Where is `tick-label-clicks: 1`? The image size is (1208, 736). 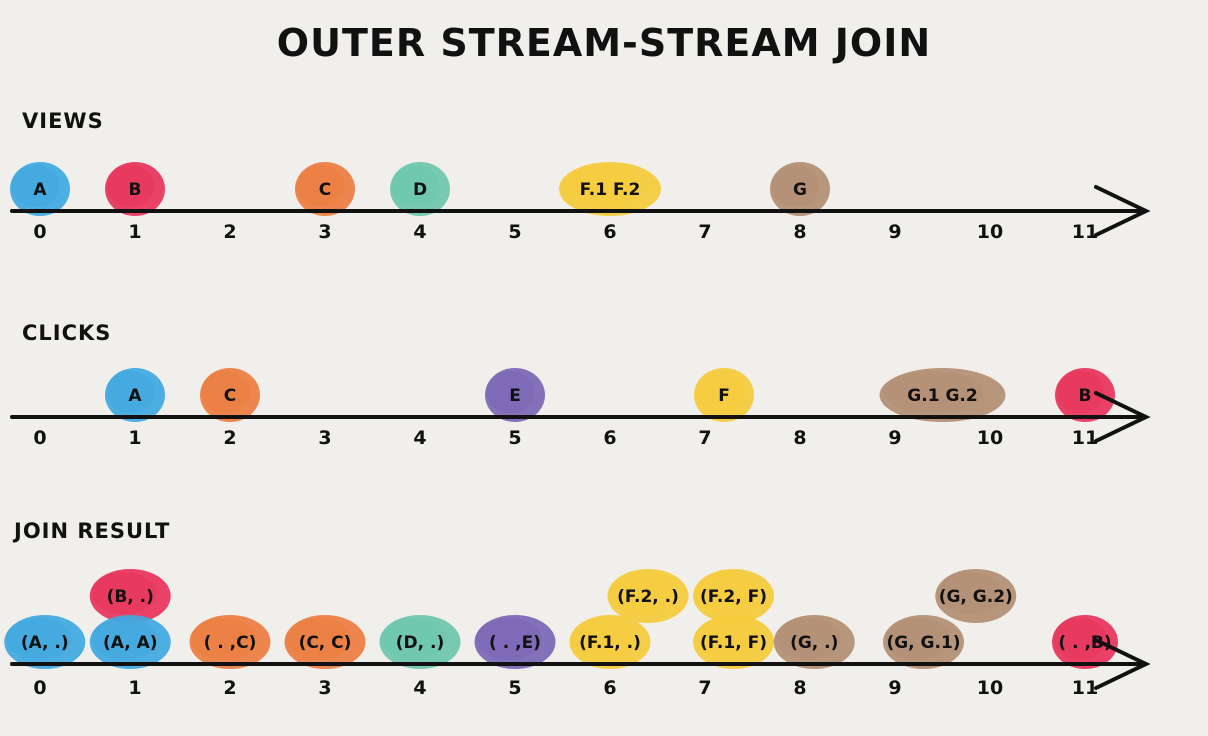 tick-label-clicks: 1 is located at coordinates (134, 438).